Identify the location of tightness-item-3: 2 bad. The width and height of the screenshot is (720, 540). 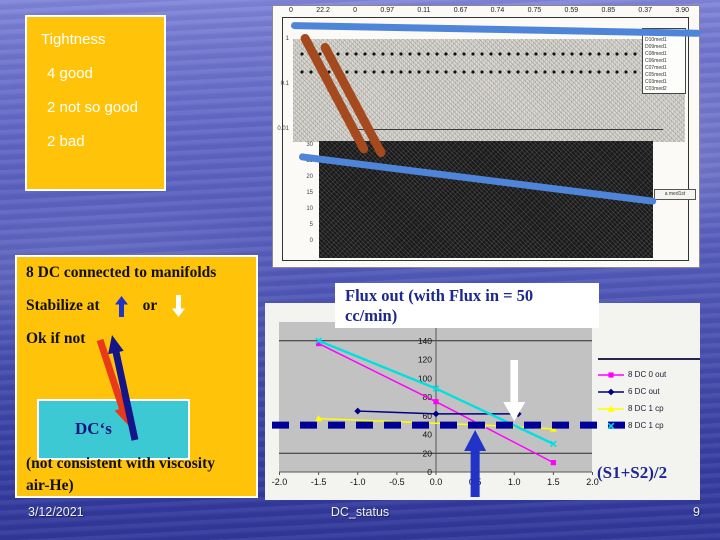
(66, 141).